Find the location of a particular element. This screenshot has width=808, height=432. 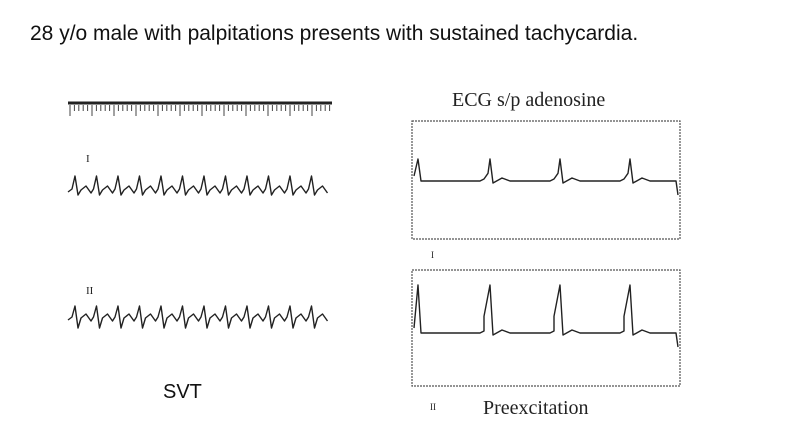

ruler-ticks is located at coordinates (200, 110).